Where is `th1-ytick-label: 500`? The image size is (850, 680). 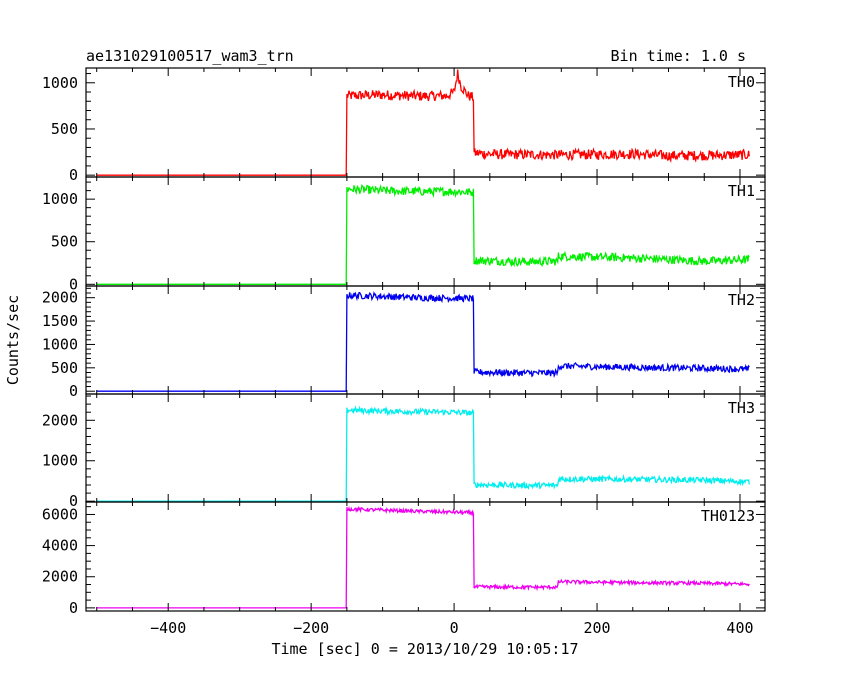 th1-ytick-label: 500 is located at coordinates (64, 242).